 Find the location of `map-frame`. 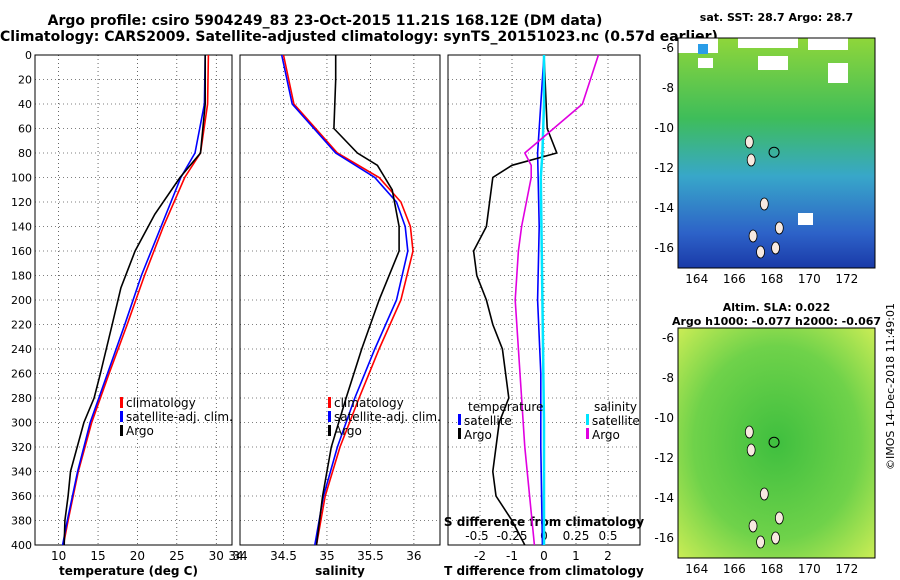

map-frame is located at coordinates (776, 443).